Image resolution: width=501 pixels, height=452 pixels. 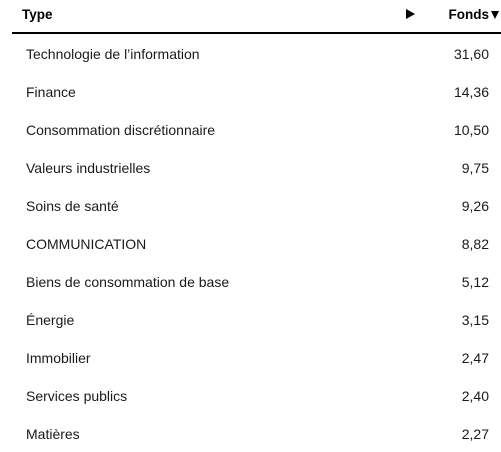 What do you see at coordinates (475, 206) in the screenshot?
I see `row-value: 9,26` at bounding box center [475, 206].